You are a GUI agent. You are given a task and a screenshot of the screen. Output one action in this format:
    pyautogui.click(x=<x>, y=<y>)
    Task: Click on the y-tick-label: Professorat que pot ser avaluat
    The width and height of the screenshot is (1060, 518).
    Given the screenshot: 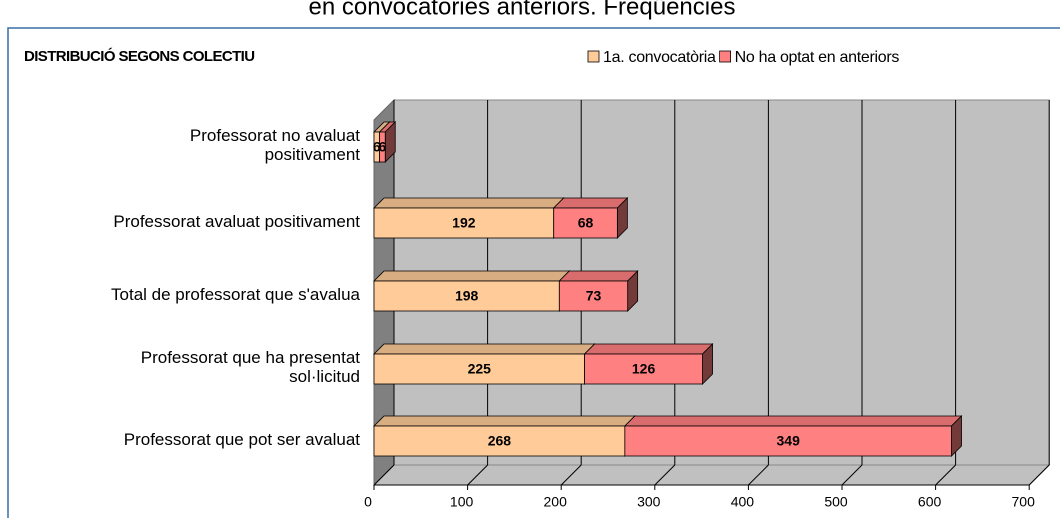 What is the action you would take?
    pyautogui.click(x=241, y=439)
    